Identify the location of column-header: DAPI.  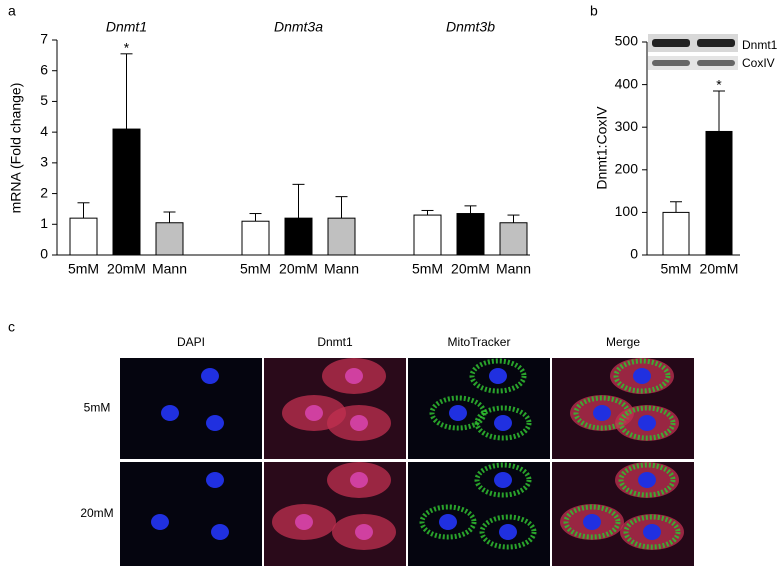
(191, 342).